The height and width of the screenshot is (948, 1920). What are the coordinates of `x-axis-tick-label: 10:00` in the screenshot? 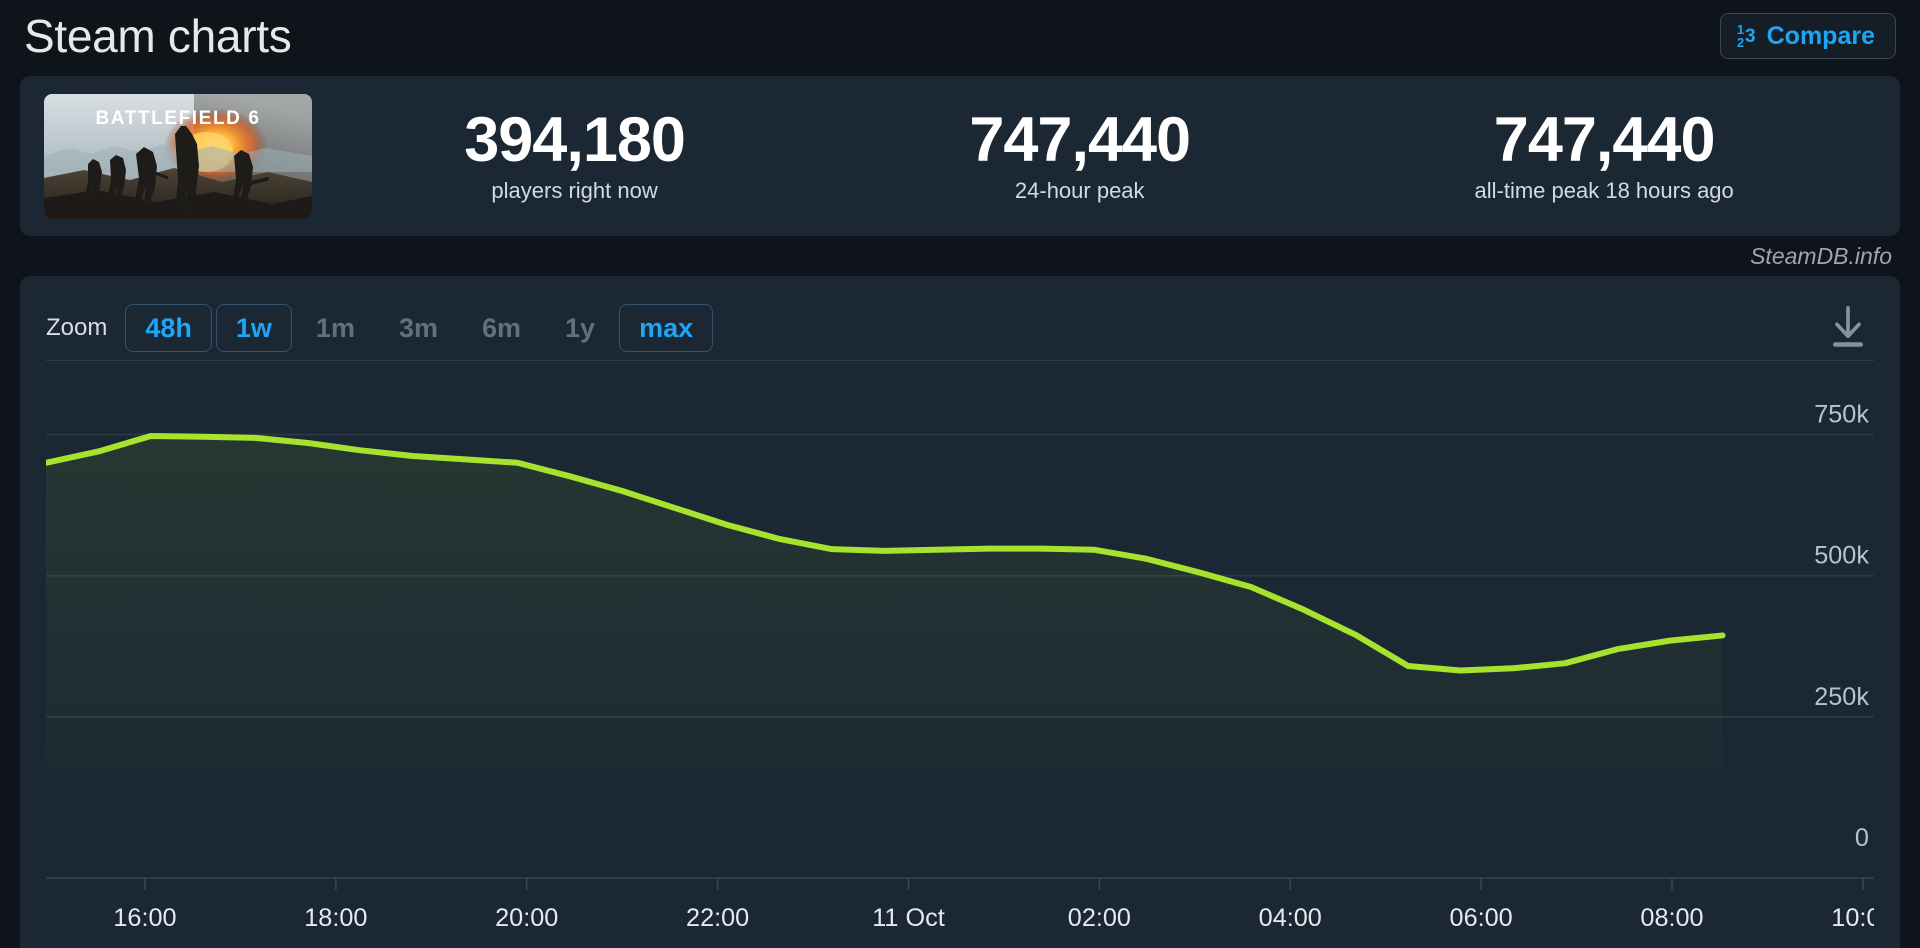 It's located at (1852, 918).